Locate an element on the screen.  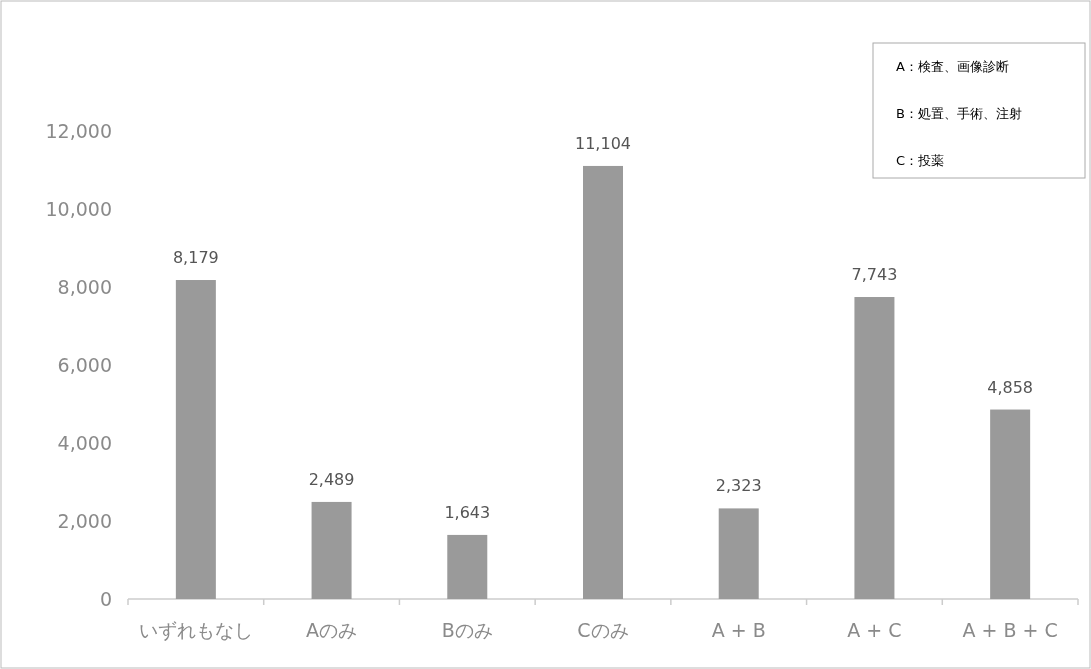
y-tick-label: 6,000 is located at coordinates (84, 365).